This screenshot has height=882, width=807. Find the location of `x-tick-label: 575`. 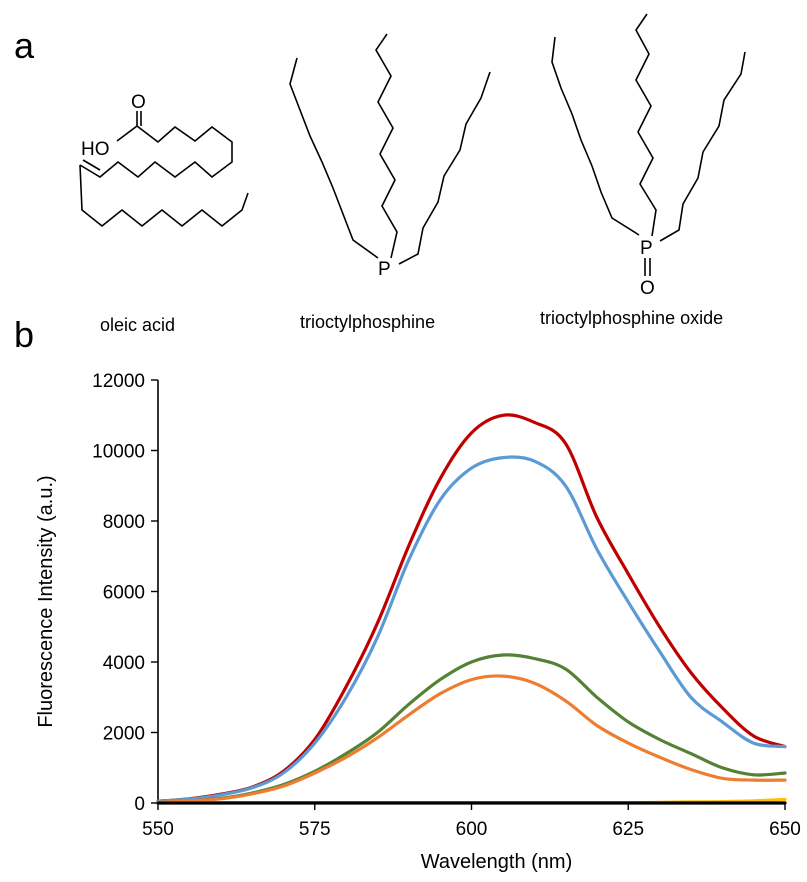

x-tick-label: 575 is located at coordinates (315, 829).